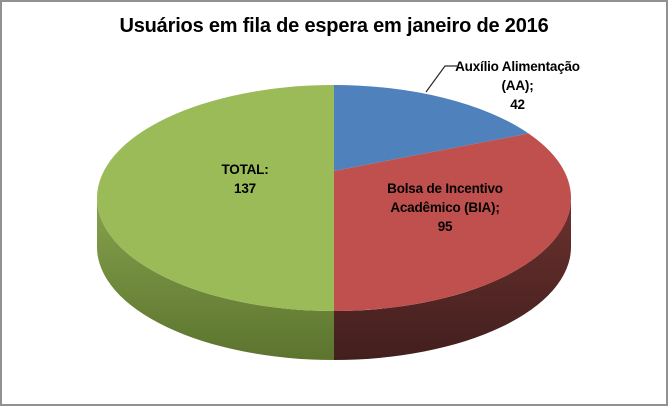  Describe the element at coordinates (245, 169) in the screenshot. I see `slice-label-total-line1: TOTAL:` at that location.